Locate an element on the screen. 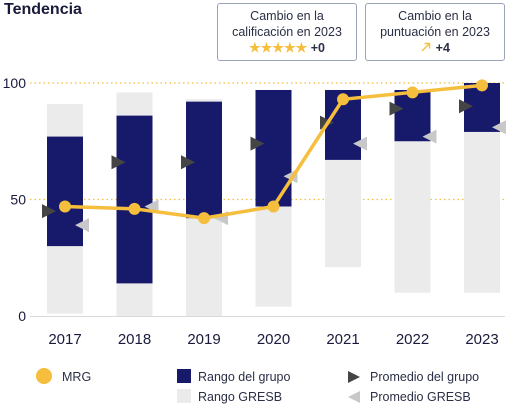 The image size is (509, 407). score-change-value: +4 is located at coordinates (442, 48).